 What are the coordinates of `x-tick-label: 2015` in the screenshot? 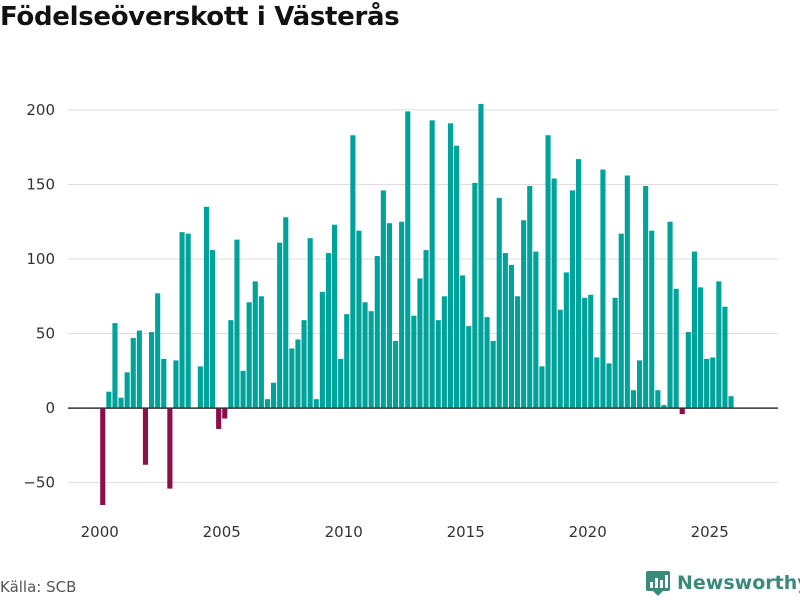 It's located at (466, 532).